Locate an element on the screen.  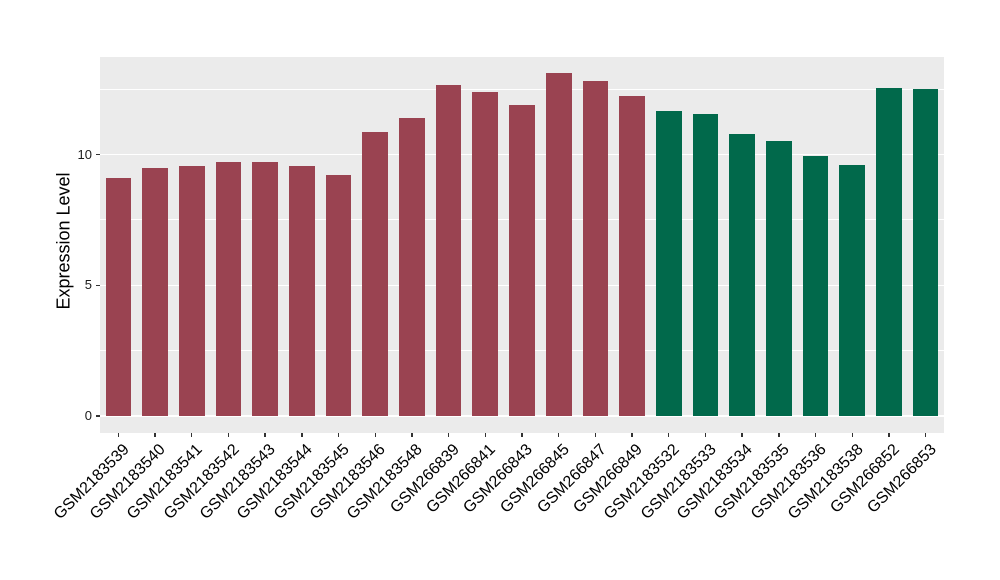
bar-GSM2183533 is located at coordinates (705, 265).